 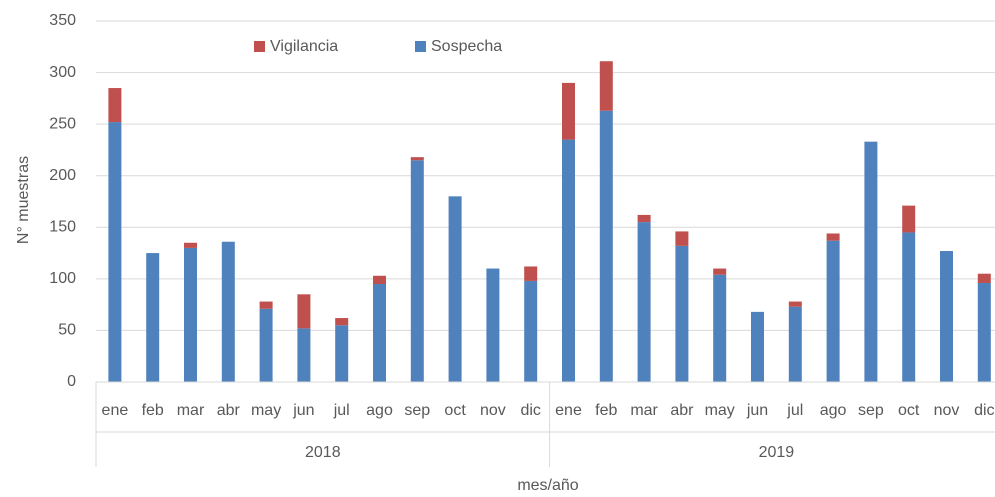 What do you see at coordinates (62, 175) in the screenshot?
I see `y-tick-label: 200` at bounding box center [62, 175].